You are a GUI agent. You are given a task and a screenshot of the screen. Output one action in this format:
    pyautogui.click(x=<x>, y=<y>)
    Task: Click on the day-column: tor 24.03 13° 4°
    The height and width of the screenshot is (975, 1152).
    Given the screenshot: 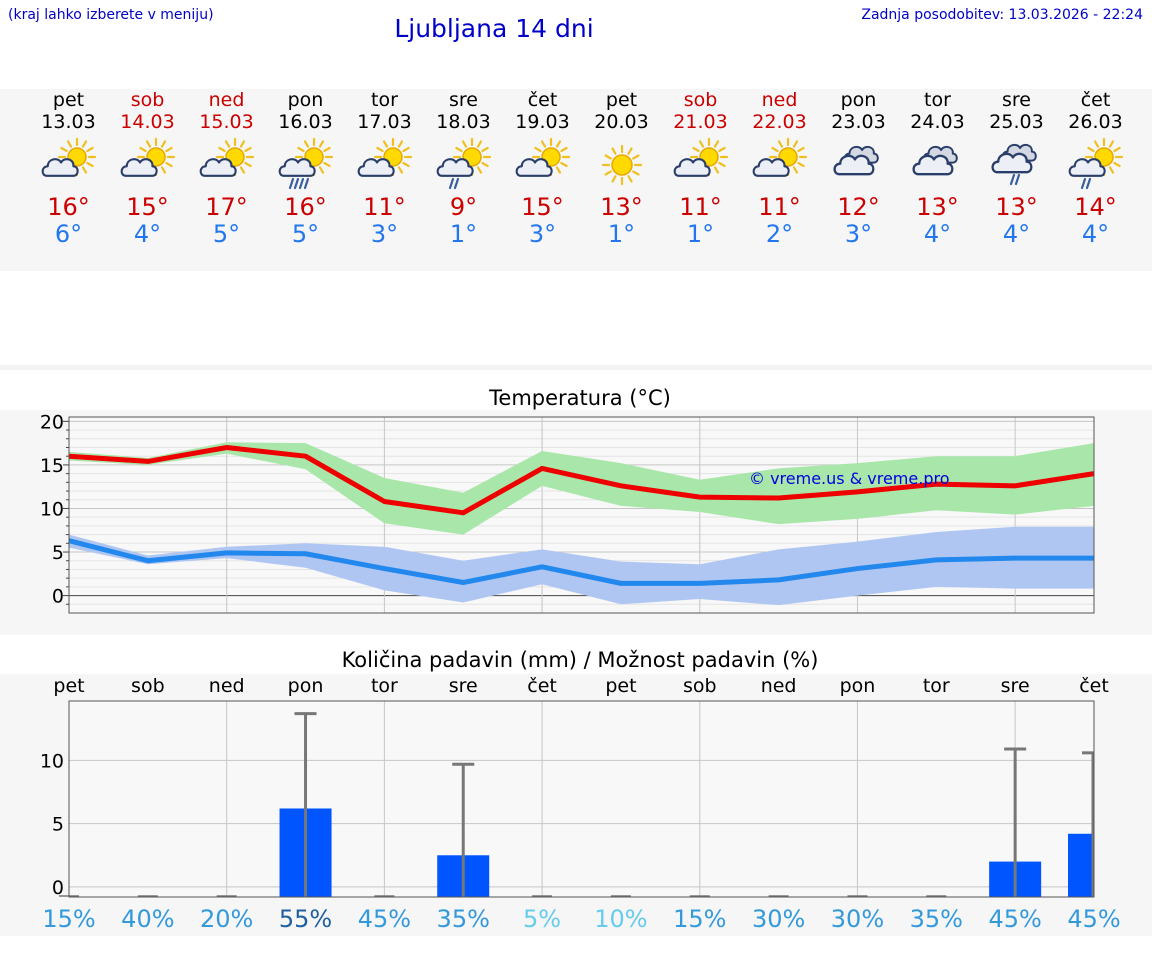 What is the action you would take?
    pyautogui.click(x=937, y=168)
    